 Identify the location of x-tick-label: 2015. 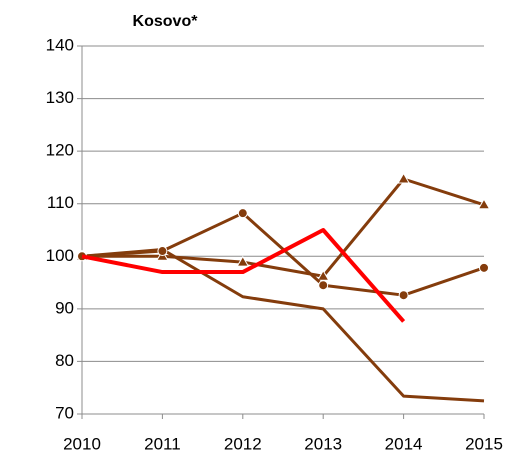
(484, 443).